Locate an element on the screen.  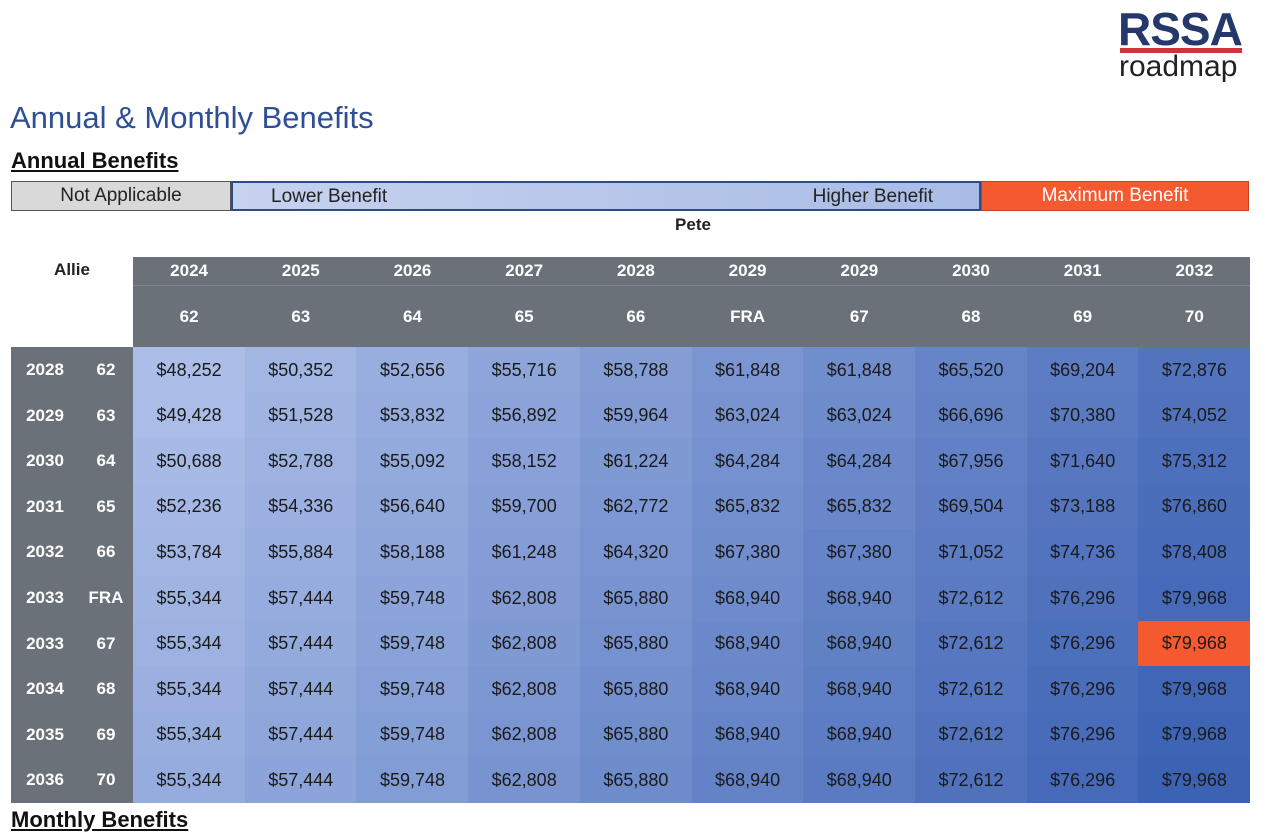
benefit-cell: $52,656 is located at coordinates (412, 370).